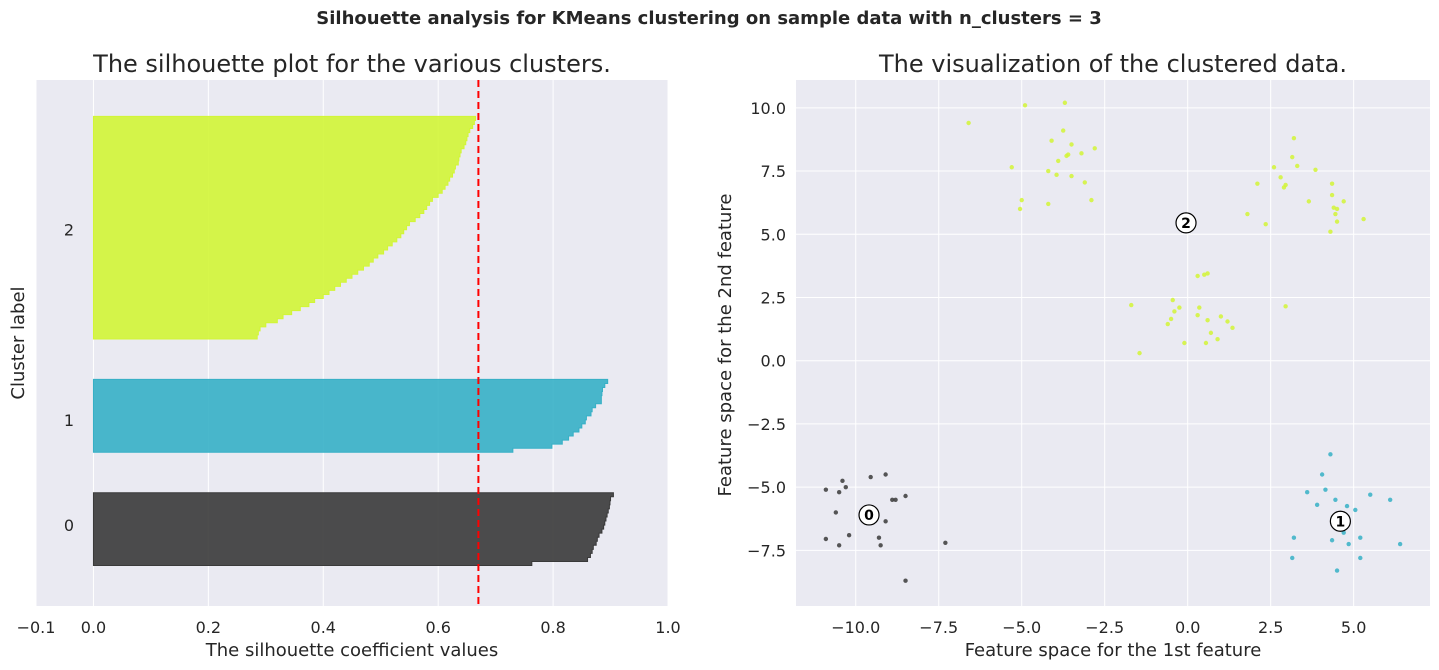 This screenshot has height=670, width=1439. Describe the element at coordinates (93, 627) in the screenshot. I see `silhouette-x-tick-label: 0.0` at that location.